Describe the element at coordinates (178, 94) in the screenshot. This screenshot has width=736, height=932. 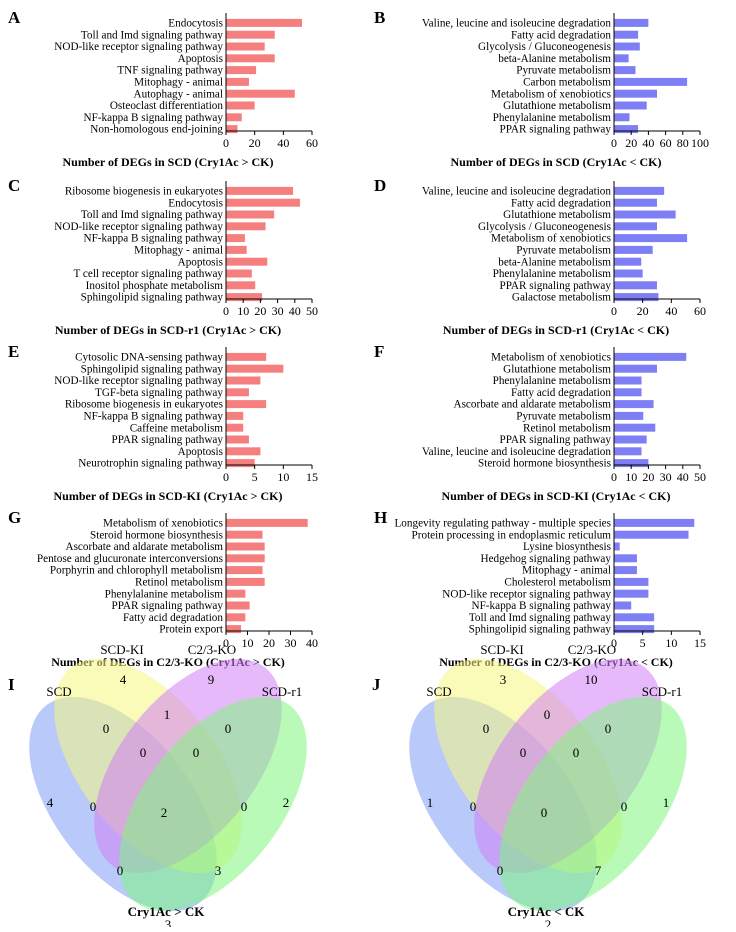
I see `category-label: Autophagy - animal` at that location.